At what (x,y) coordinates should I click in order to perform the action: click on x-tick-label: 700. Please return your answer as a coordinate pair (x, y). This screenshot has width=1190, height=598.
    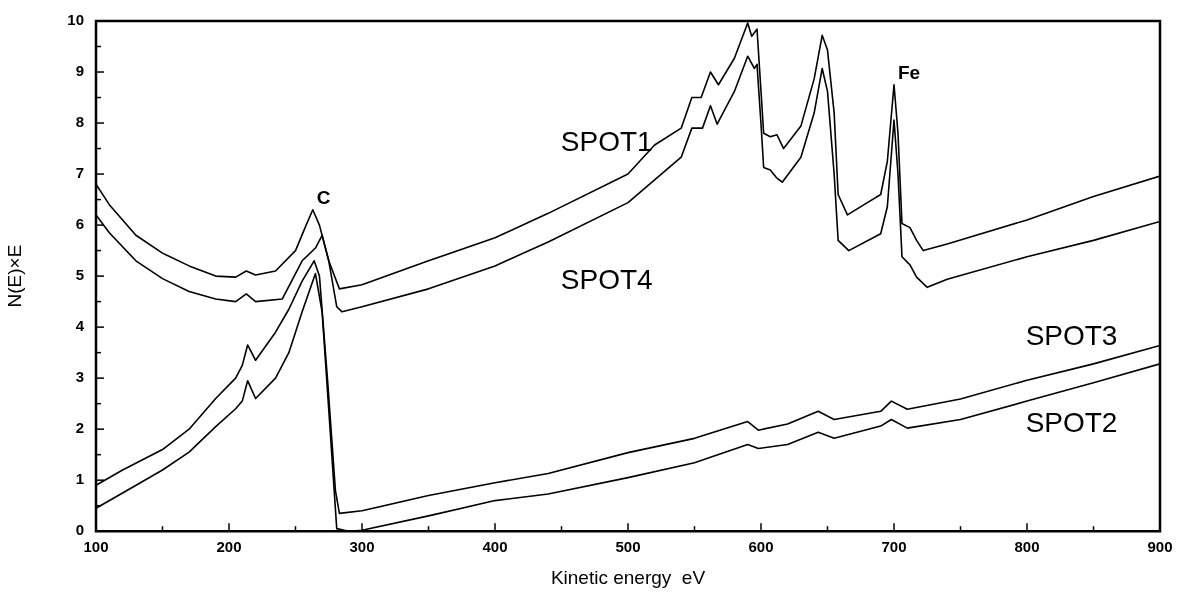
    Looking at the image, I should click on (894, 547).